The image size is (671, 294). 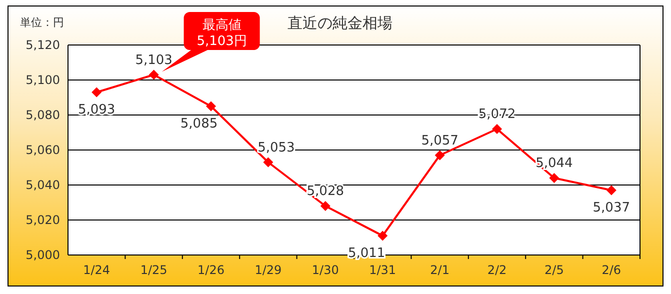 I want to click on x-tick-label: 1/24, so click(x=96, y=270).